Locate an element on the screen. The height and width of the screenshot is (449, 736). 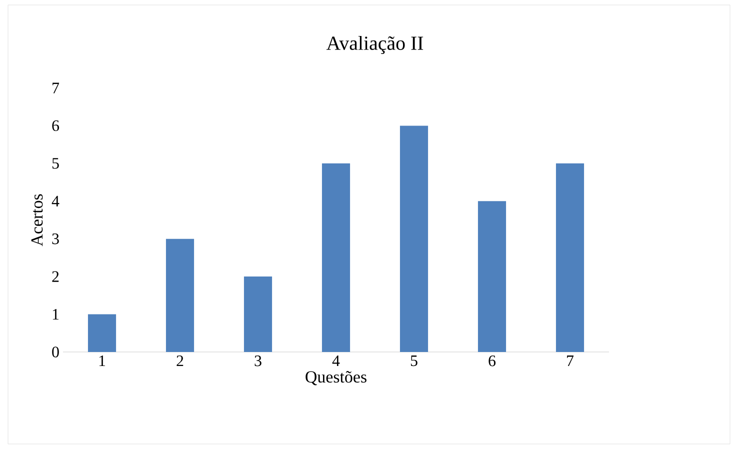
x-axis-title: Questões is located at coordinates (336, 378).